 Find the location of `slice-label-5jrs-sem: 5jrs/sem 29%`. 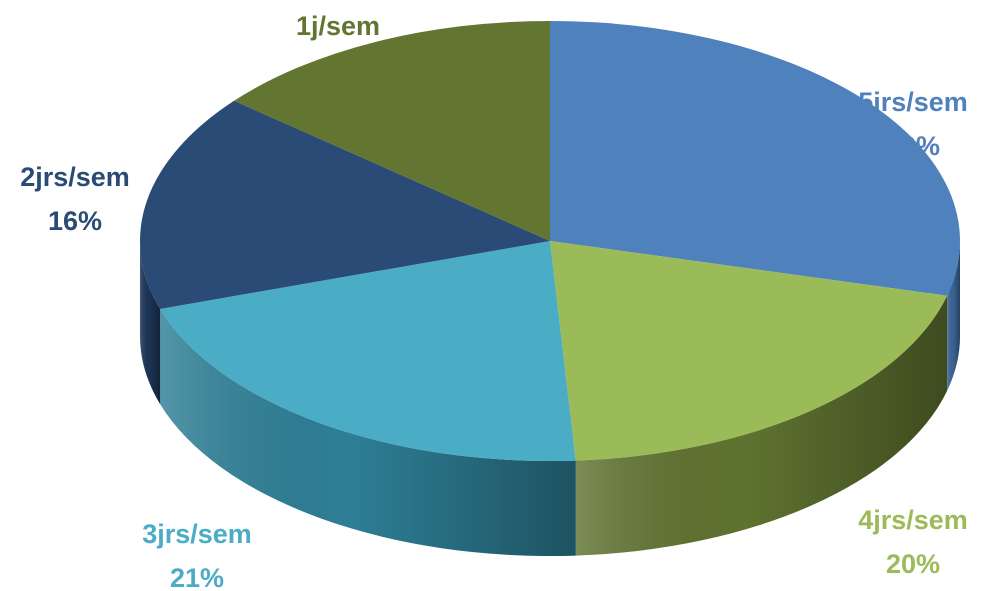

slice-label-5jrs-sem: 5jrs/sem 29% is located at coordinates (913, 124).